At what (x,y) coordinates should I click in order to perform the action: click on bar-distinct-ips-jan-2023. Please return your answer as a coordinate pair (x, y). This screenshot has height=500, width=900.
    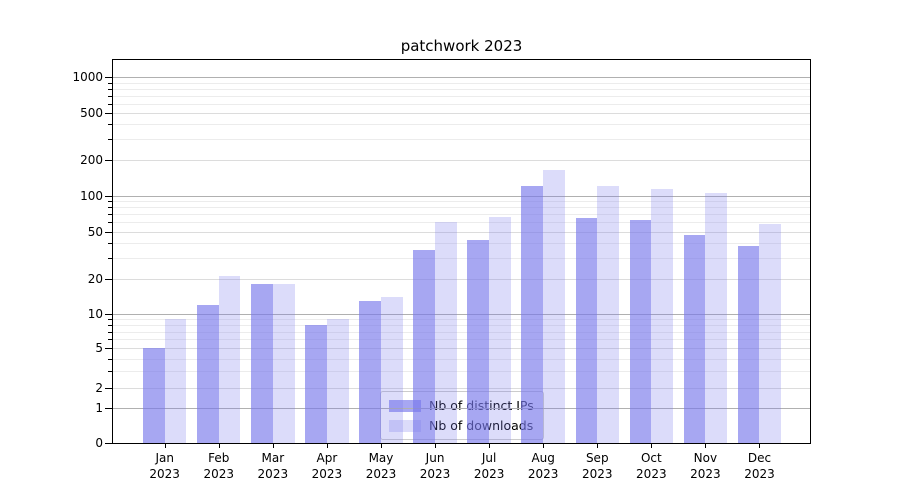
    Looking at the image, I should click on (154, 395).